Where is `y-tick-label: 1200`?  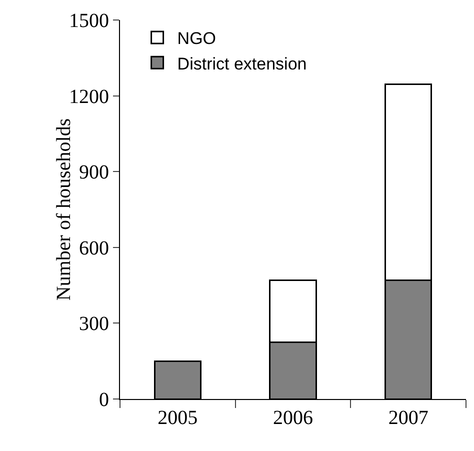 y-tick-label: 1200 is located at coordinates (89, 97).